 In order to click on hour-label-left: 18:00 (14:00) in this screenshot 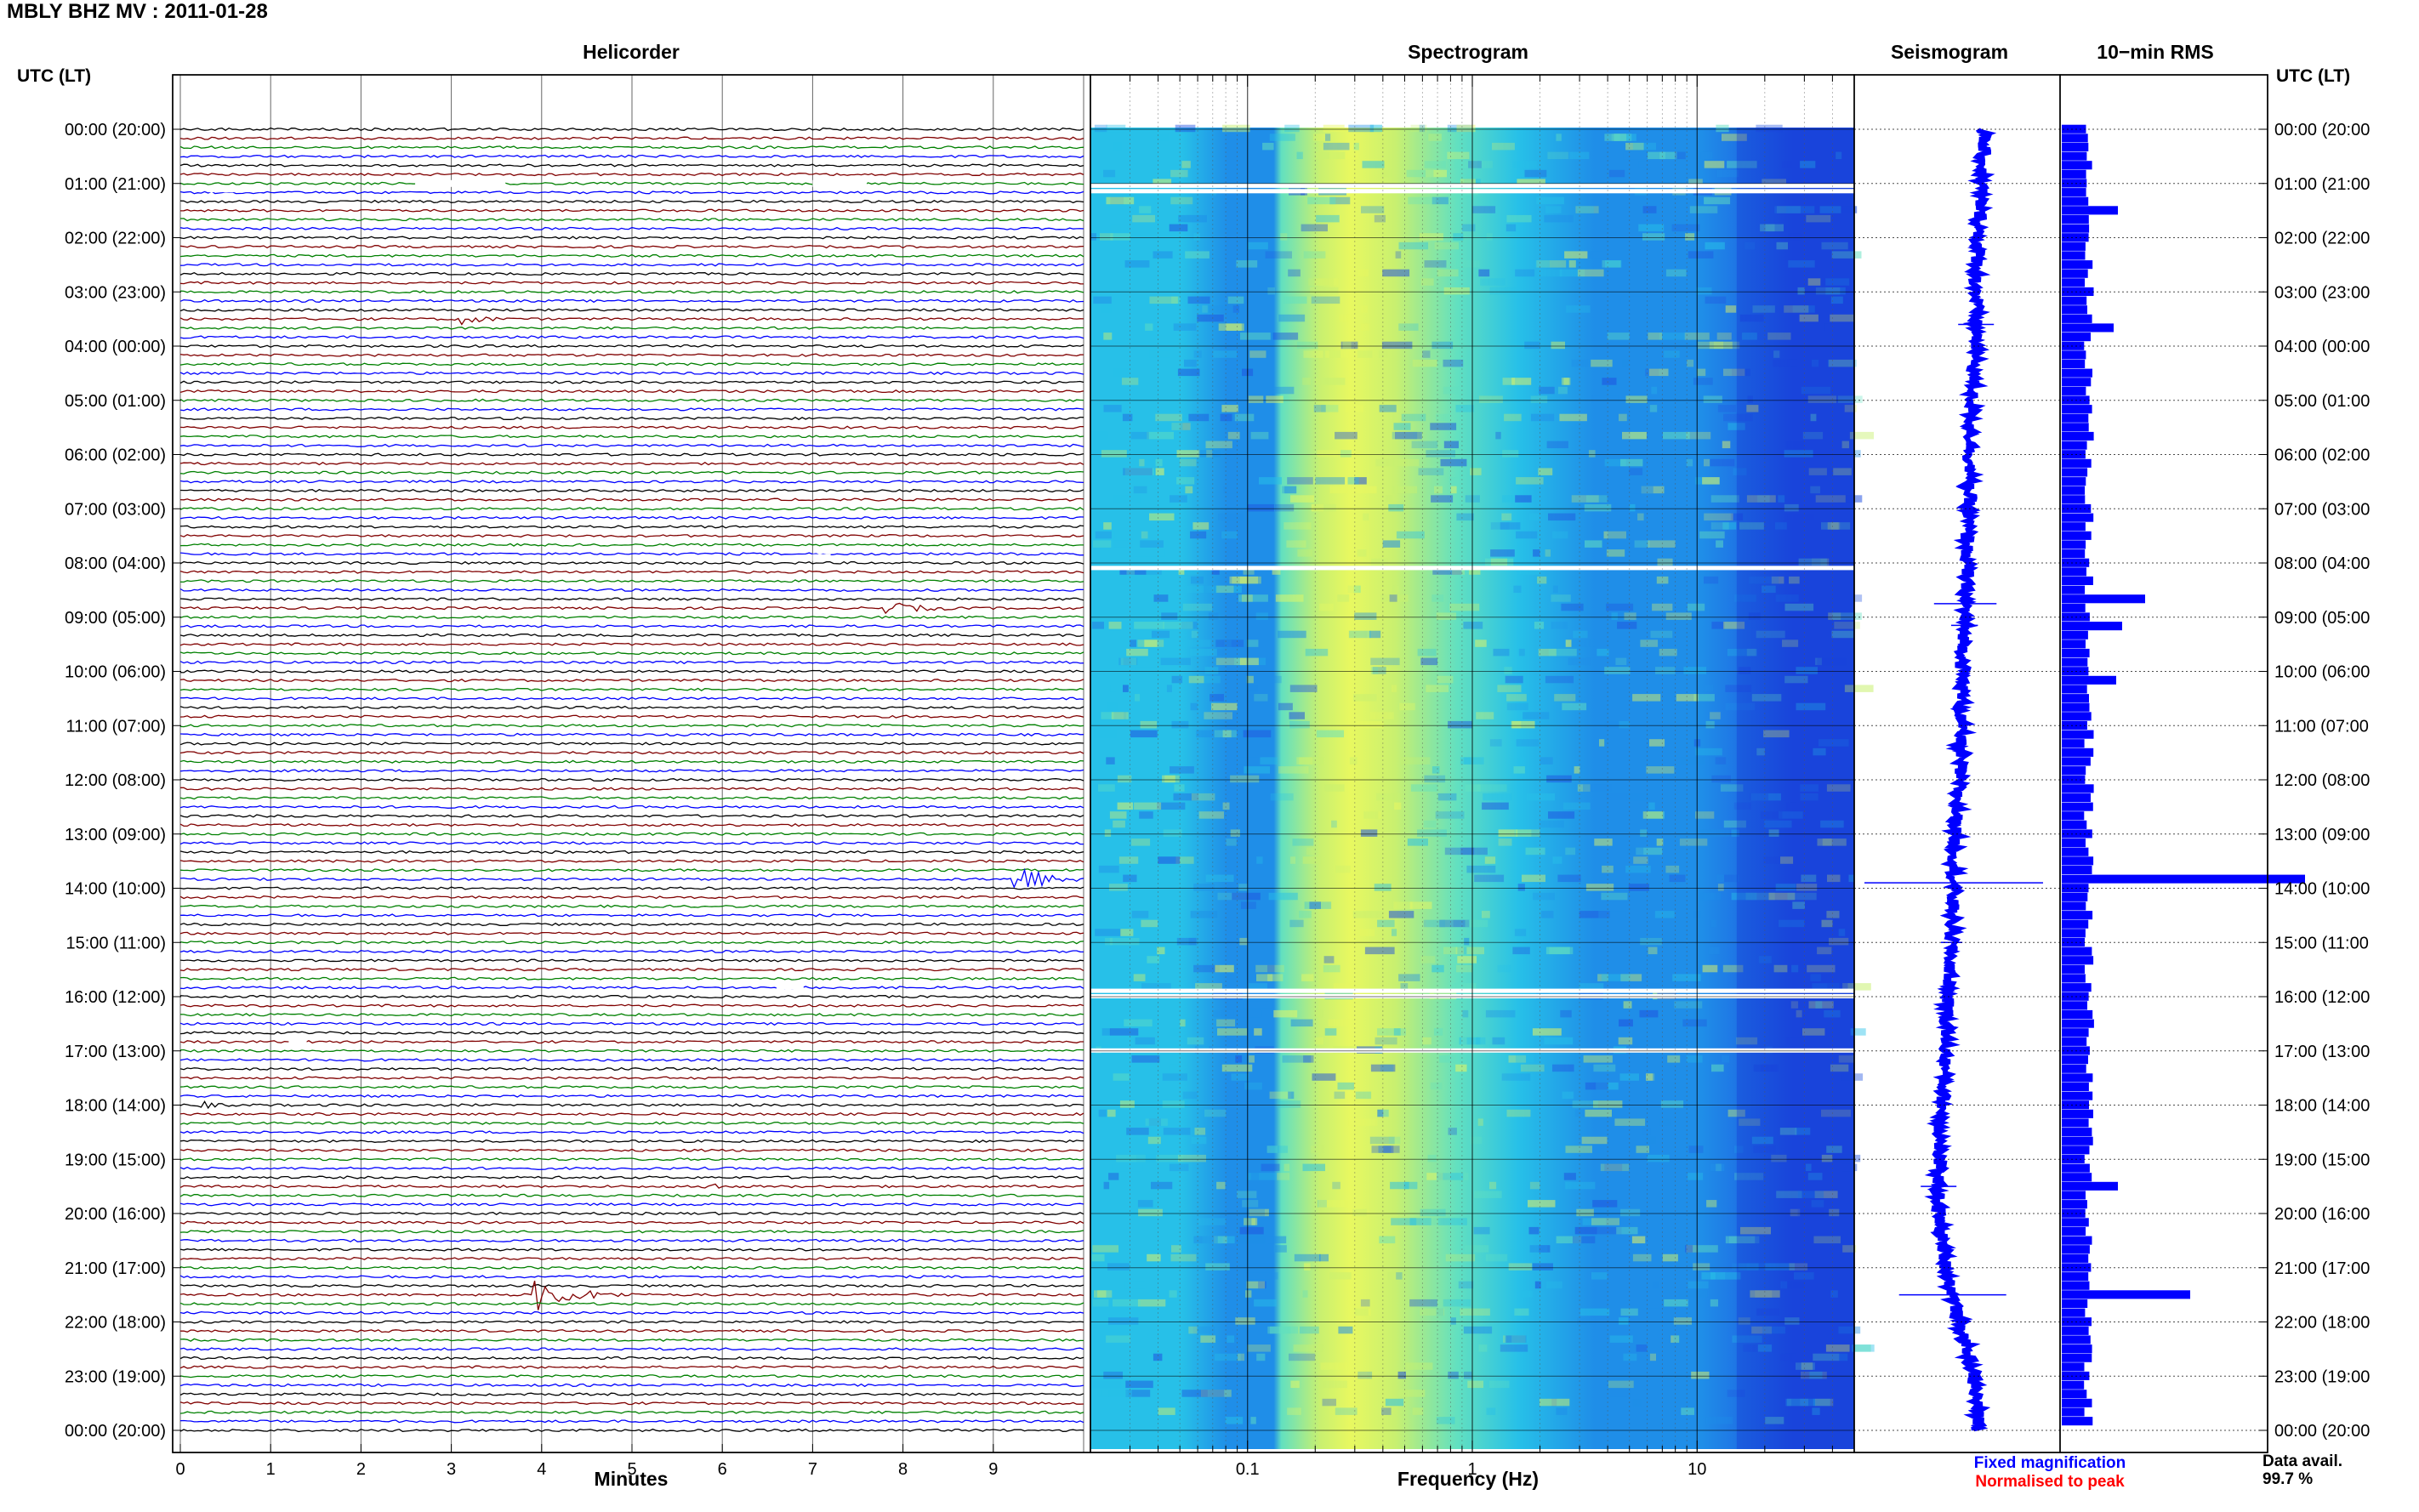, I will do `click(115, 1106)`.